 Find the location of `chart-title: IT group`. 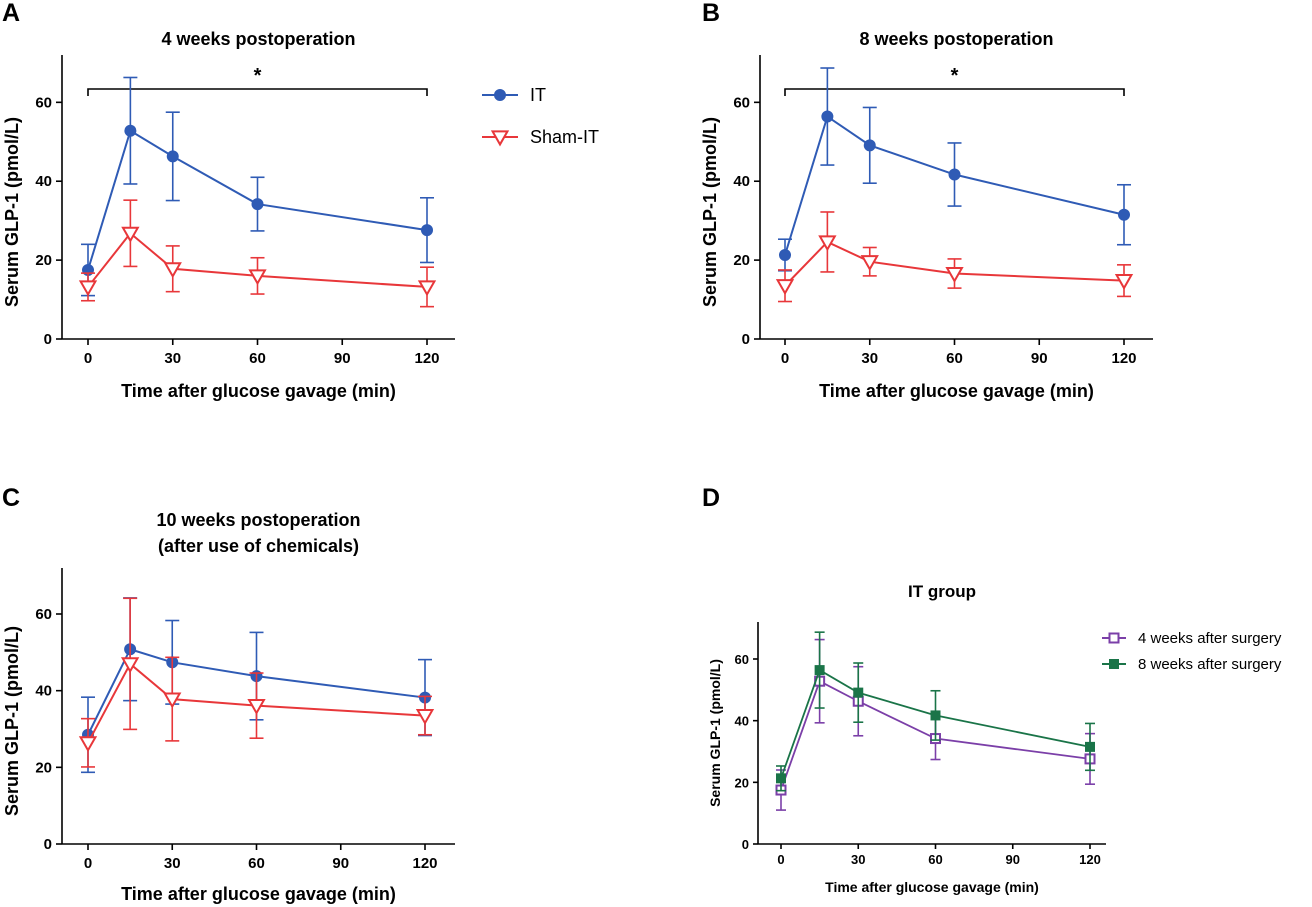

chart-title: IT group is located at coordinates (942, 591).